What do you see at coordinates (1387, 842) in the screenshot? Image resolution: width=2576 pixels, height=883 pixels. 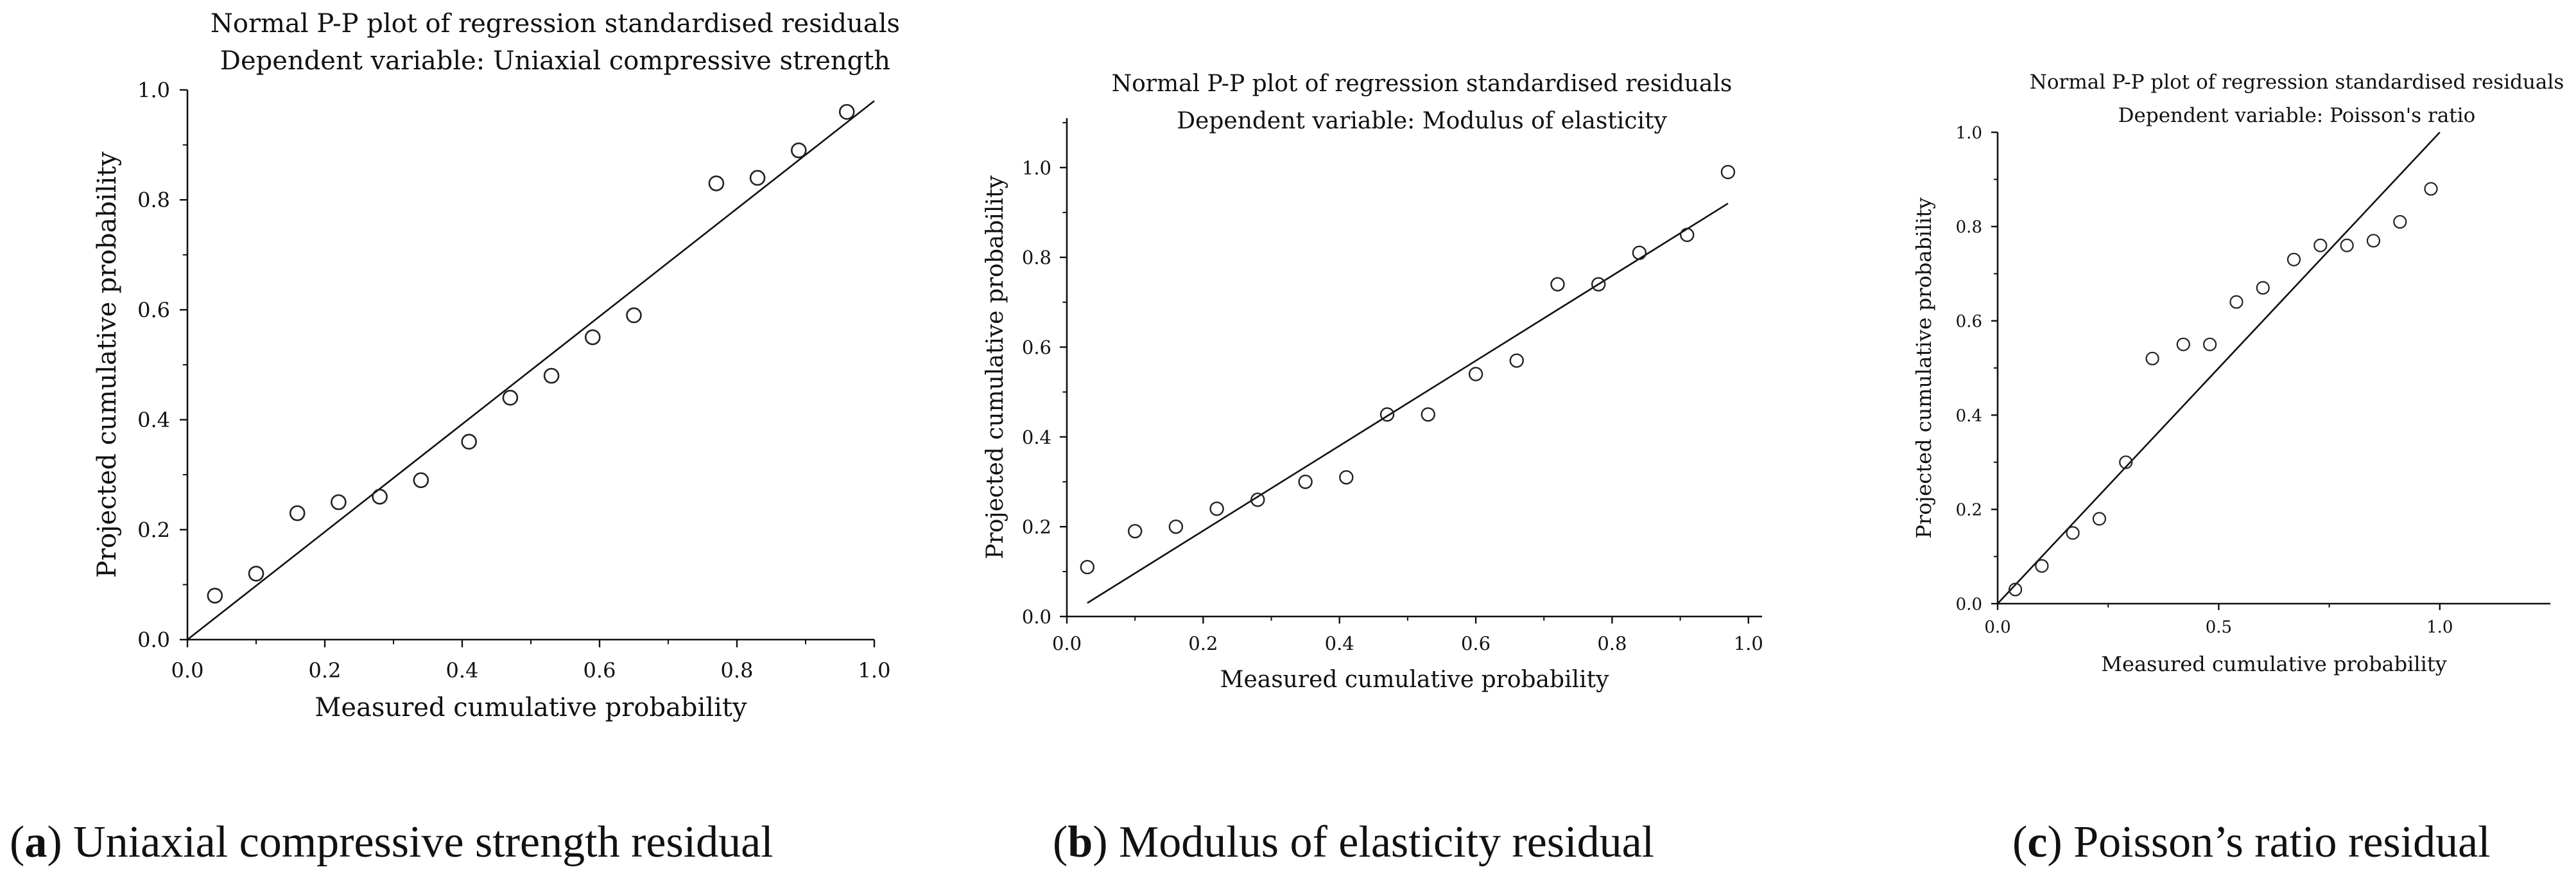 I see `caption-b-text: Modulus of elasticity residual` at bounding box center [1387, 842].